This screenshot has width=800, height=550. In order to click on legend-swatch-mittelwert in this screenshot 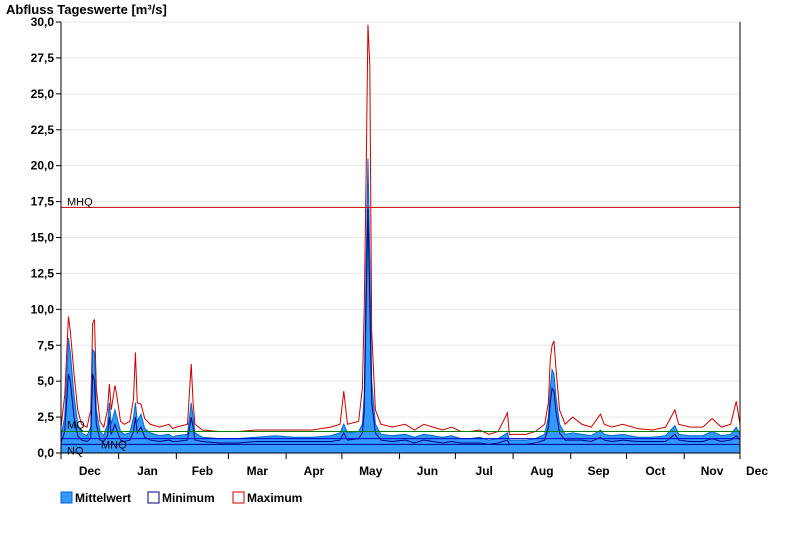, I will do `click(66, 497)`.